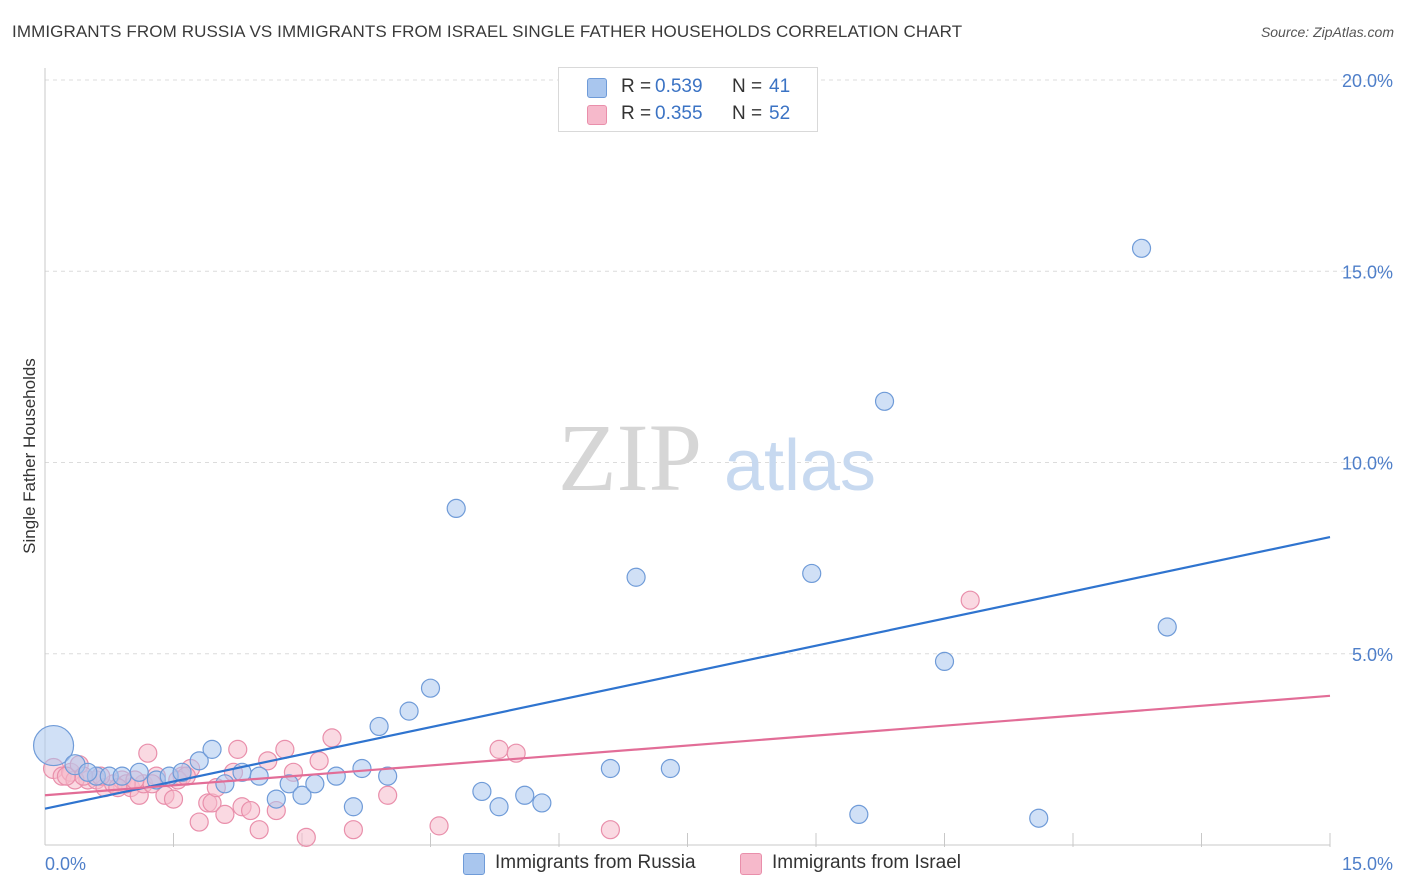  Describe the element at coordinates (687, 745) in the screenshot. I see `trend-line-israel` at that location.